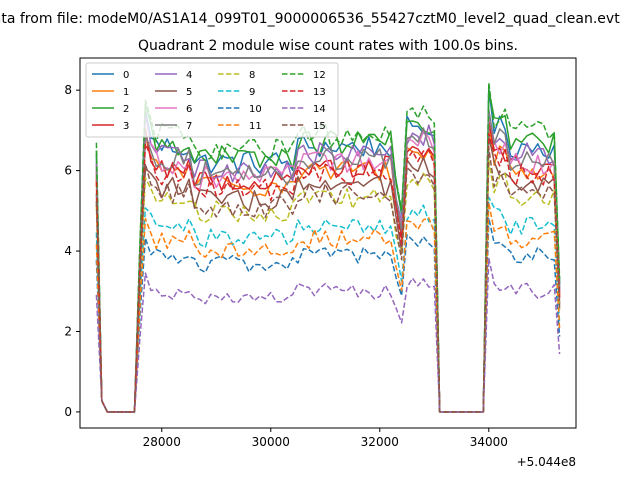 The width and height of the screenshot is (640, 480). What do you see at coordinates (212, 100) in the screenshot?
I see `legend-box` at bounding box center [212, 100].